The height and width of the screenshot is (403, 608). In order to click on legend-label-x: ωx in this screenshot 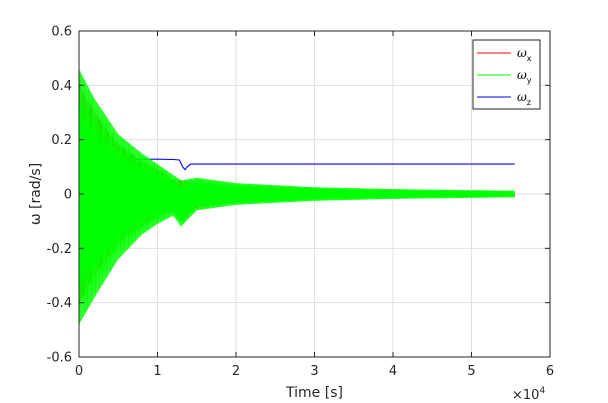, I will do `click(524, 54)`.